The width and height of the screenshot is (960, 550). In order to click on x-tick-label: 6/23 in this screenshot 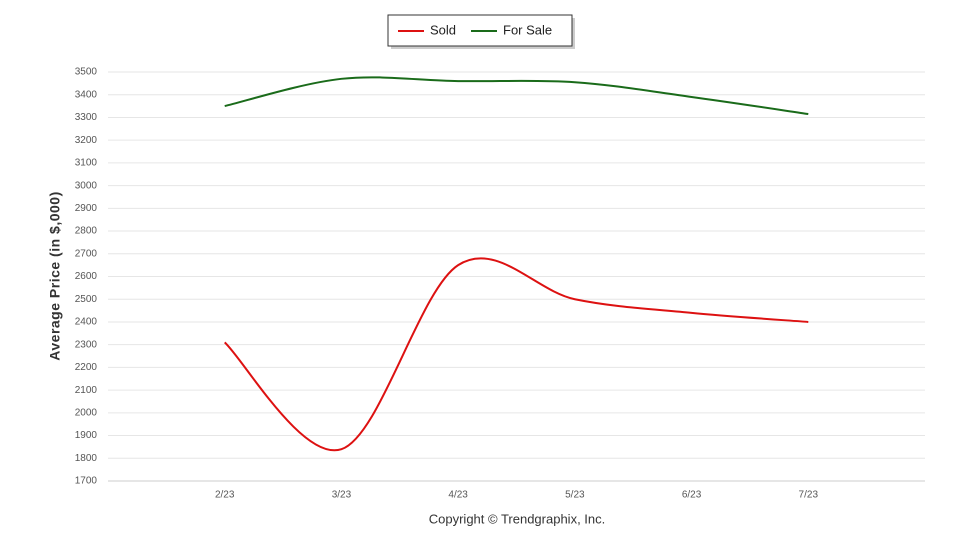, I will do `click(692, 495)`.